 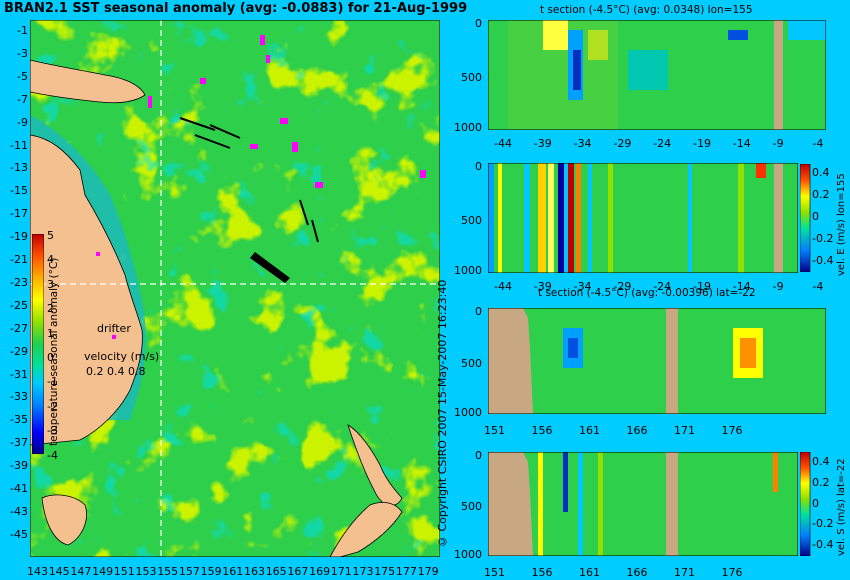 What do you see at coordinates (19, 443) in the screenshot?
I see `map-y-tick: -37` at bounding box center [19, 443].